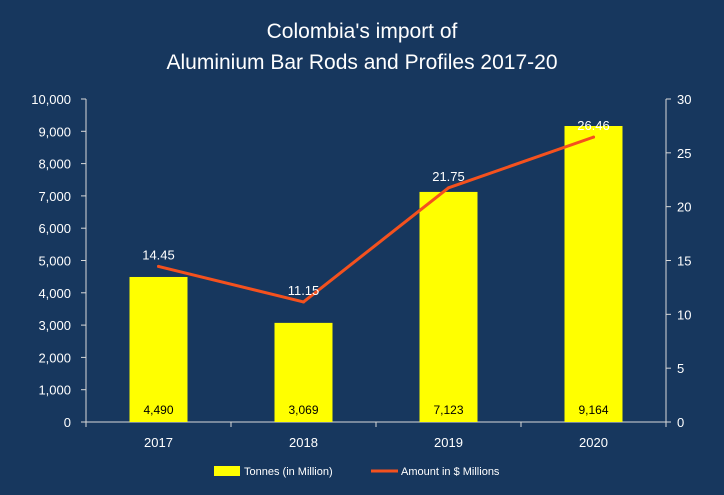  Describe the element at coordinates (448, 442) in the screenshot. I see `x-tick-label: 2019` at that location.